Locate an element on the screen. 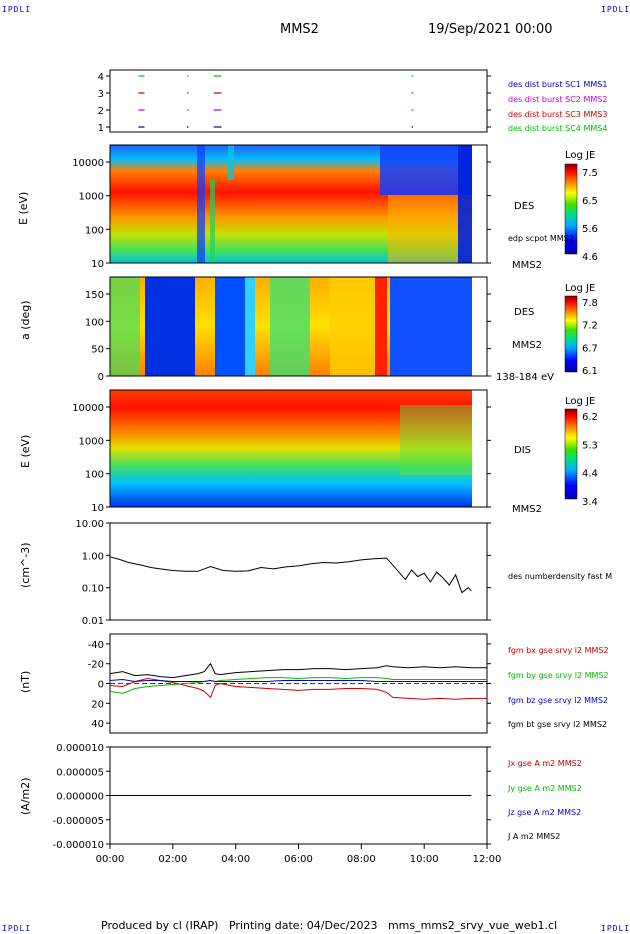 The width and height of the screenshot is (630, 934). x-tick-label: 00:00 is located at coordinates (110, 859).